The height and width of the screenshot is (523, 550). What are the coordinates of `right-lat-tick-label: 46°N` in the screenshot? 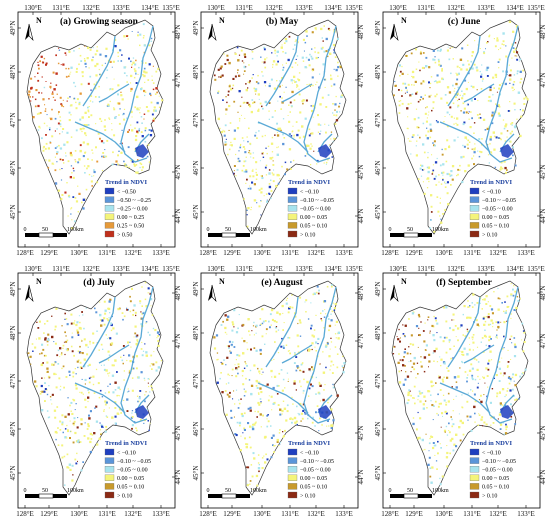 It's located at (178, 387).